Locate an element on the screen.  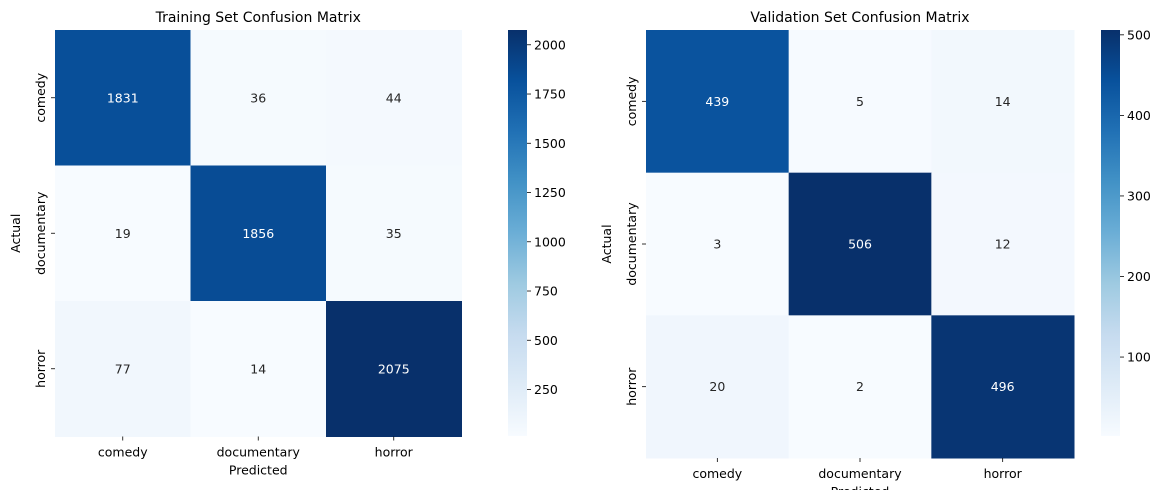
training-y-axis-label: Actual is located at coordinates (15, 233).